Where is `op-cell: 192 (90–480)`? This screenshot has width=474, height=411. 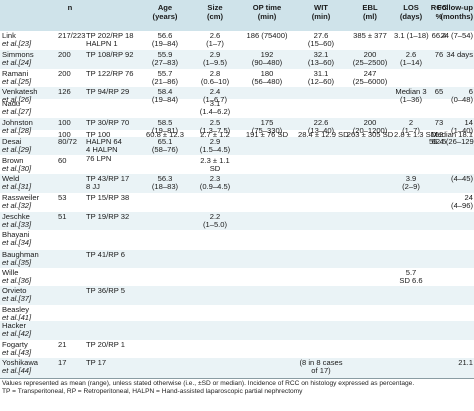 op-cell: 192 (90–480) is located at coordinates (267, 59).